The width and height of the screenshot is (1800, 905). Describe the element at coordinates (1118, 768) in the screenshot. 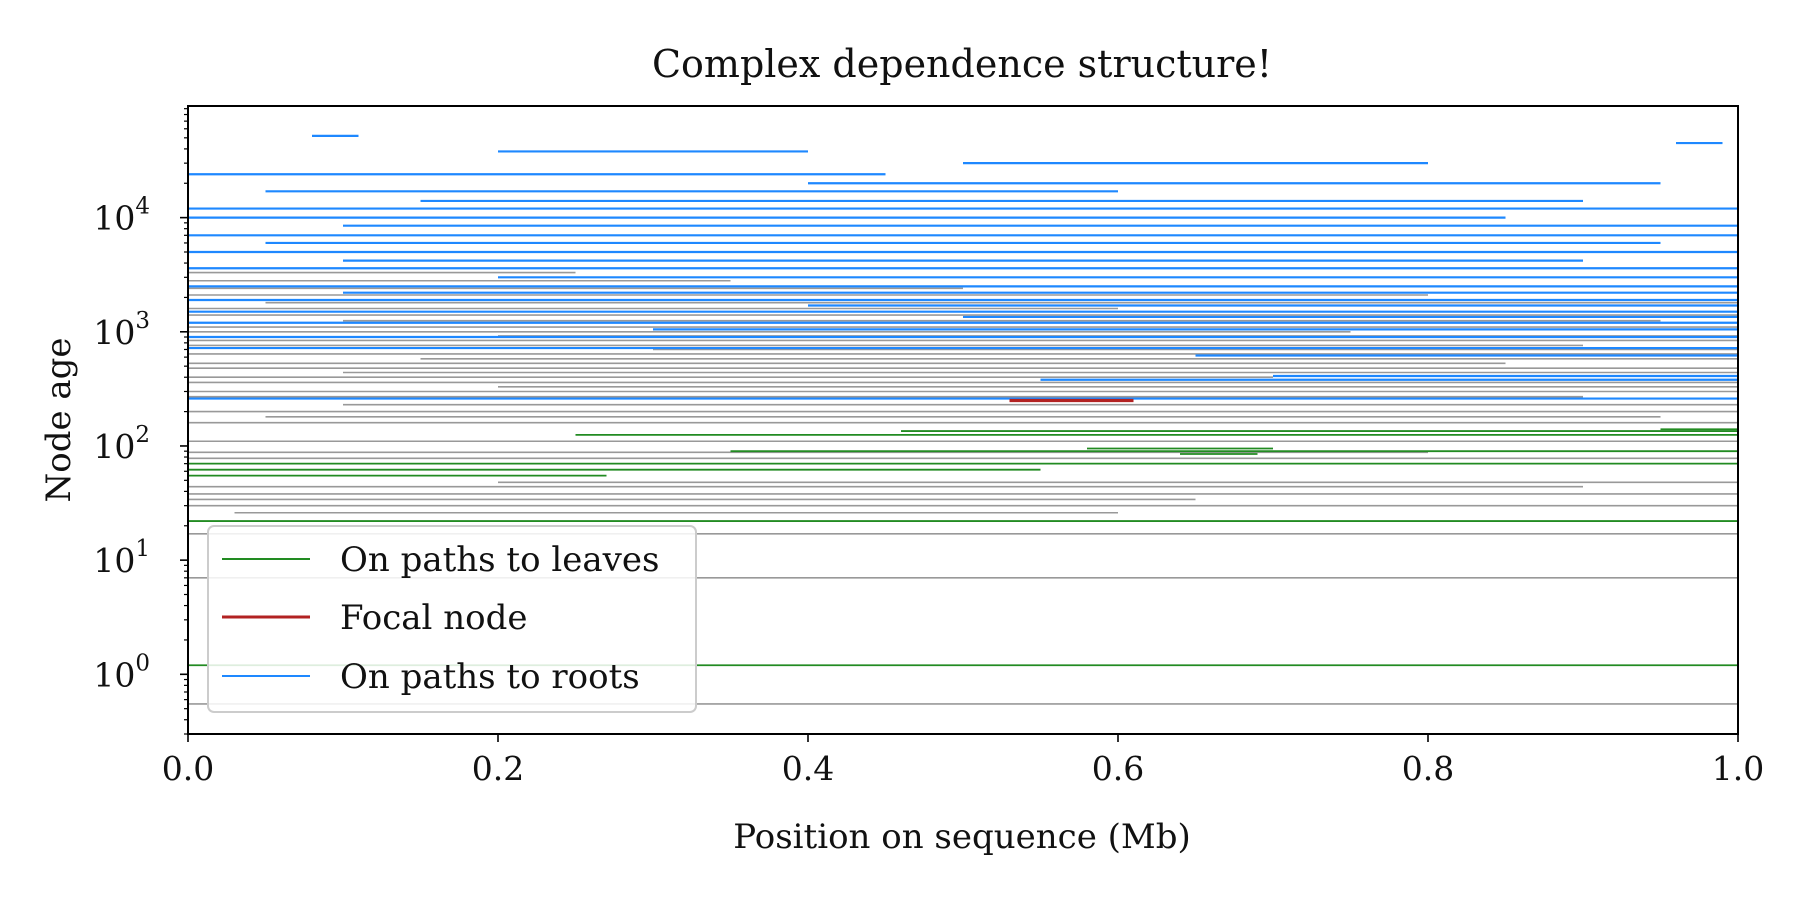

I see `x-tick-label: 0.6` at that location.